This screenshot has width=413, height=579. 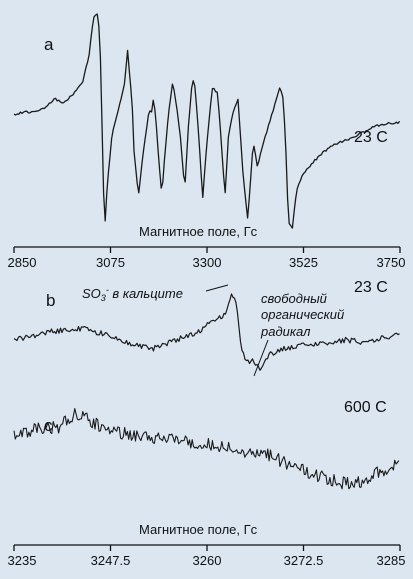 I want to click on panel-c-ticks: 3235 3247.5 3260 3272.5 3285, so click(x=207, y=556).